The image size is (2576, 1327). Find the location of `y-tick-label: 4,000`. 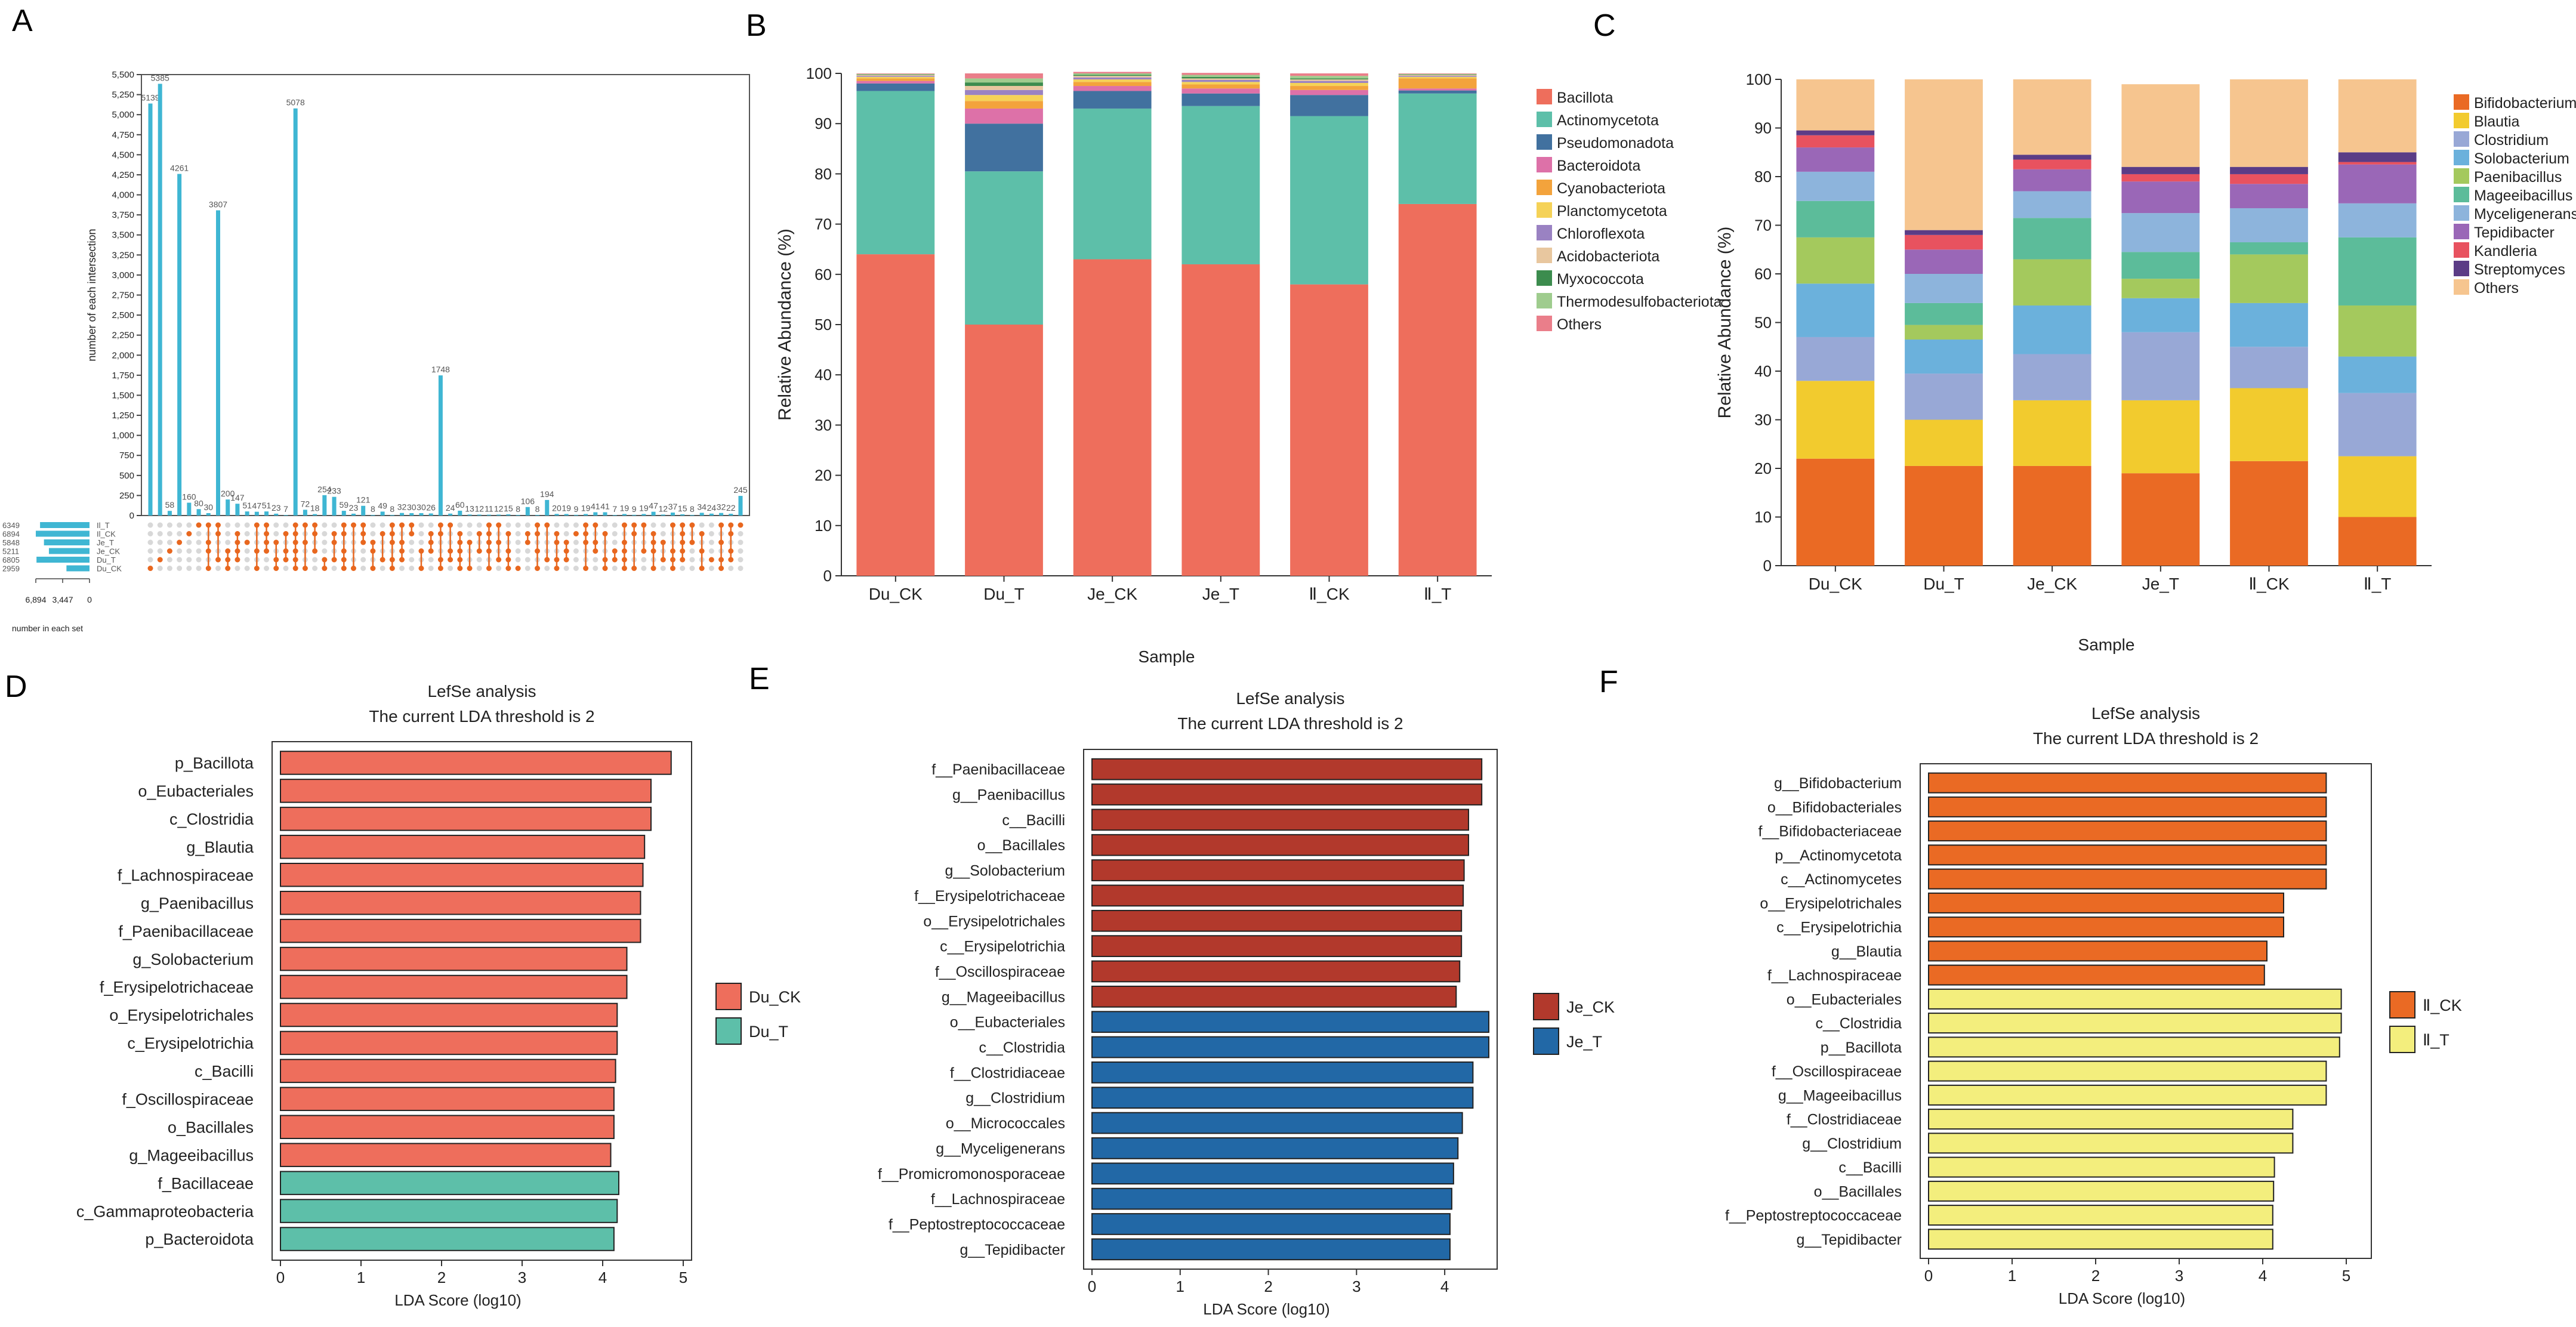

y-tick-label: 4,000 is located at coordinates (123, 195).